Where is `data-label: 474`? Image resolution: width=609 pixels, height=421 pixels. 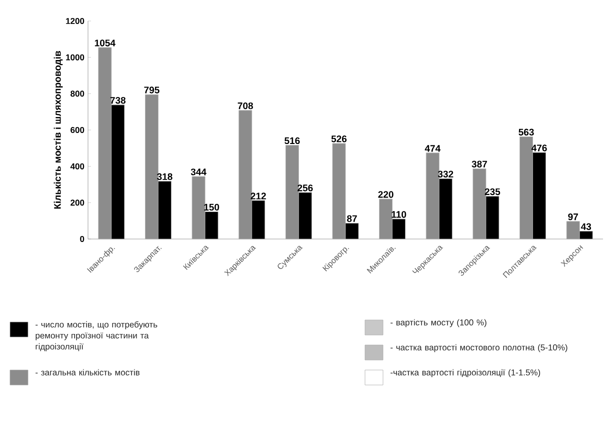
data-label: 474 is located at coordinates (432, 148).